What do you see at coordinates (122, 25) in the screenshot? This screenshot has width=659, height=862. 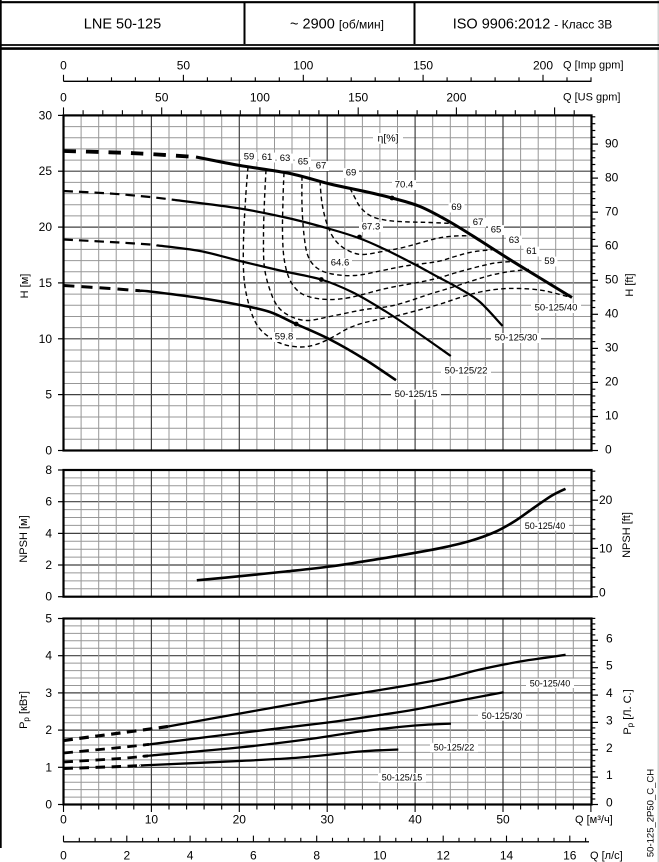 I see `svg-text: LNE 50-125` at bounding box center [122, 25].